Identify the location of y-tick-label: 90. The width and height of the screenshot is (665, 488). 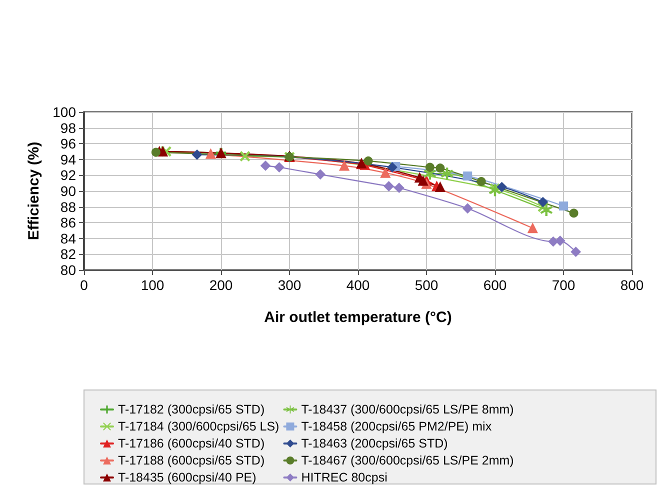
(68, 191).